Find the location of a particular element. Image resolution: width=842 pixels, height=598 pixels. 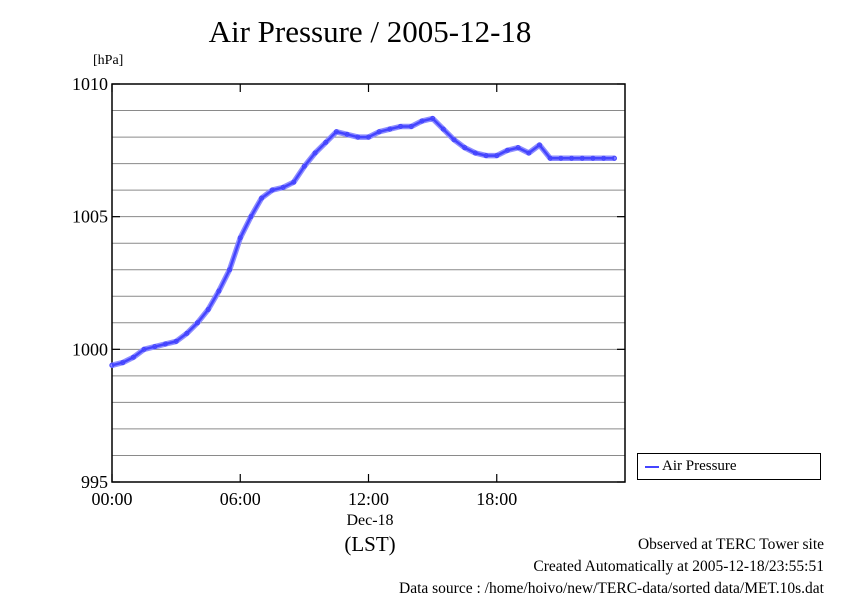

legend: Air Pressure is located at coordinates (729, 466).